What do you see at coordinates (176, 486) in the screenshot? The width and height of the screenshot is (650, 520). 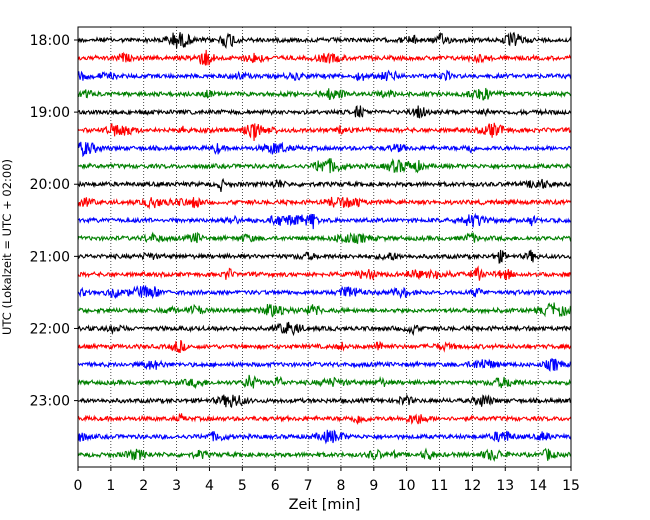 I see `x-tick-label: 3` at bounding box center [176, 486].